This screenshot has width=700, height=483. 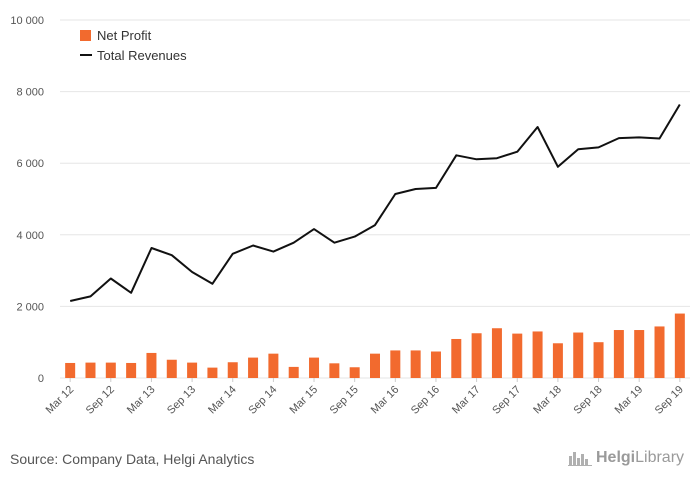 What do you see at coordinates (660, 457) in the screenshot?
I see `logo-rest: Library` at bounding box center [660, 457].